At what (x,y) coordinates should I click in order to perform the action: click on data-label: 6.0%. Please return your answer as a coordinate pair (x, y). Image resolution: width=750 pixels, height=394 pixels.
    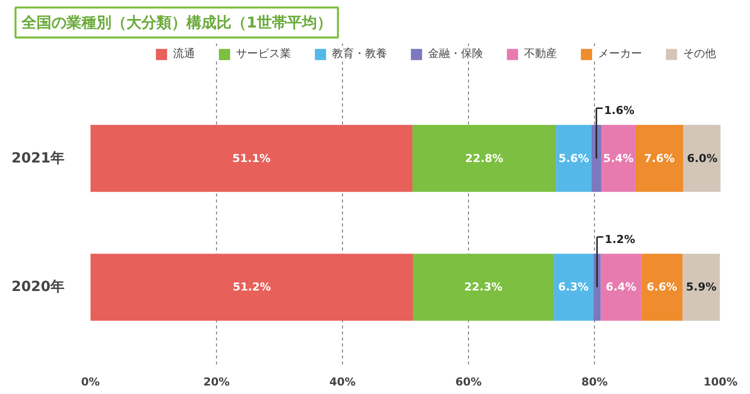
    Looking at the image, I should click on (702, 158).